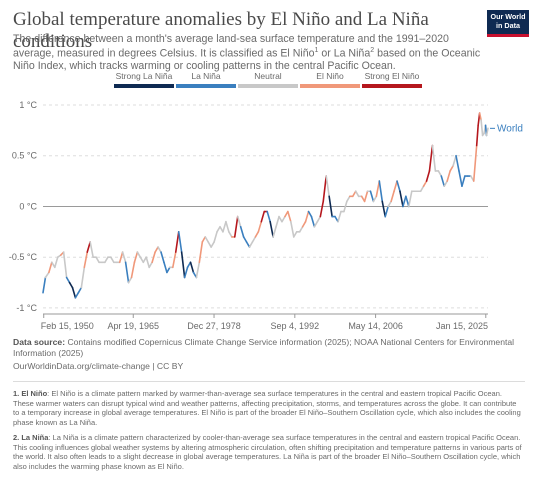 This screenshot has width=538, height=480. What do you see at coordinates (206, 76) in the screenshot?
I see `legend-item-la-nina: La Niña` at bounding box center [206, 76].